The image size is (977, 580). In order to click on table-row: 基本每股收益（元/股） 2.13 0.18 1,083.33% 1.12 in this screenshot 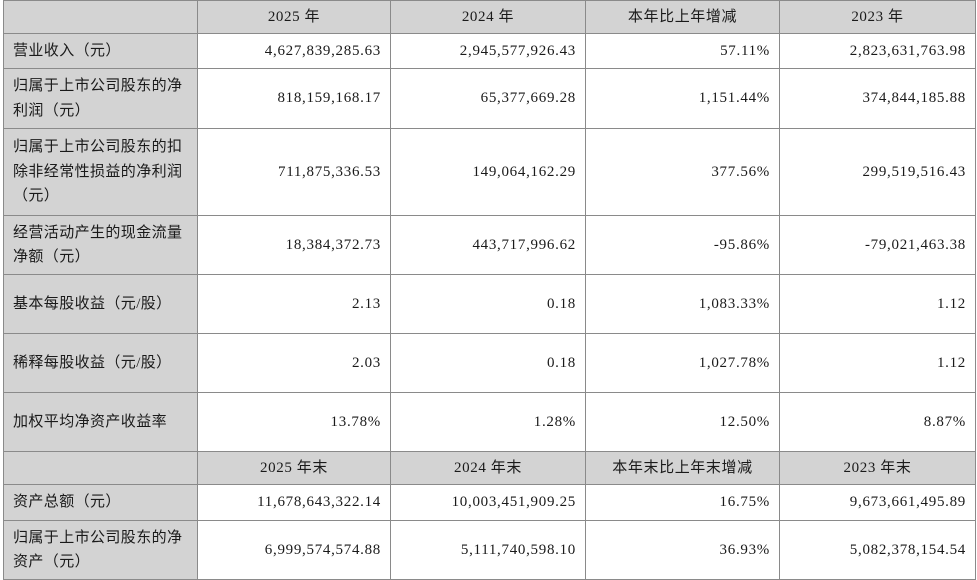, I will do `click(489, 304)`.